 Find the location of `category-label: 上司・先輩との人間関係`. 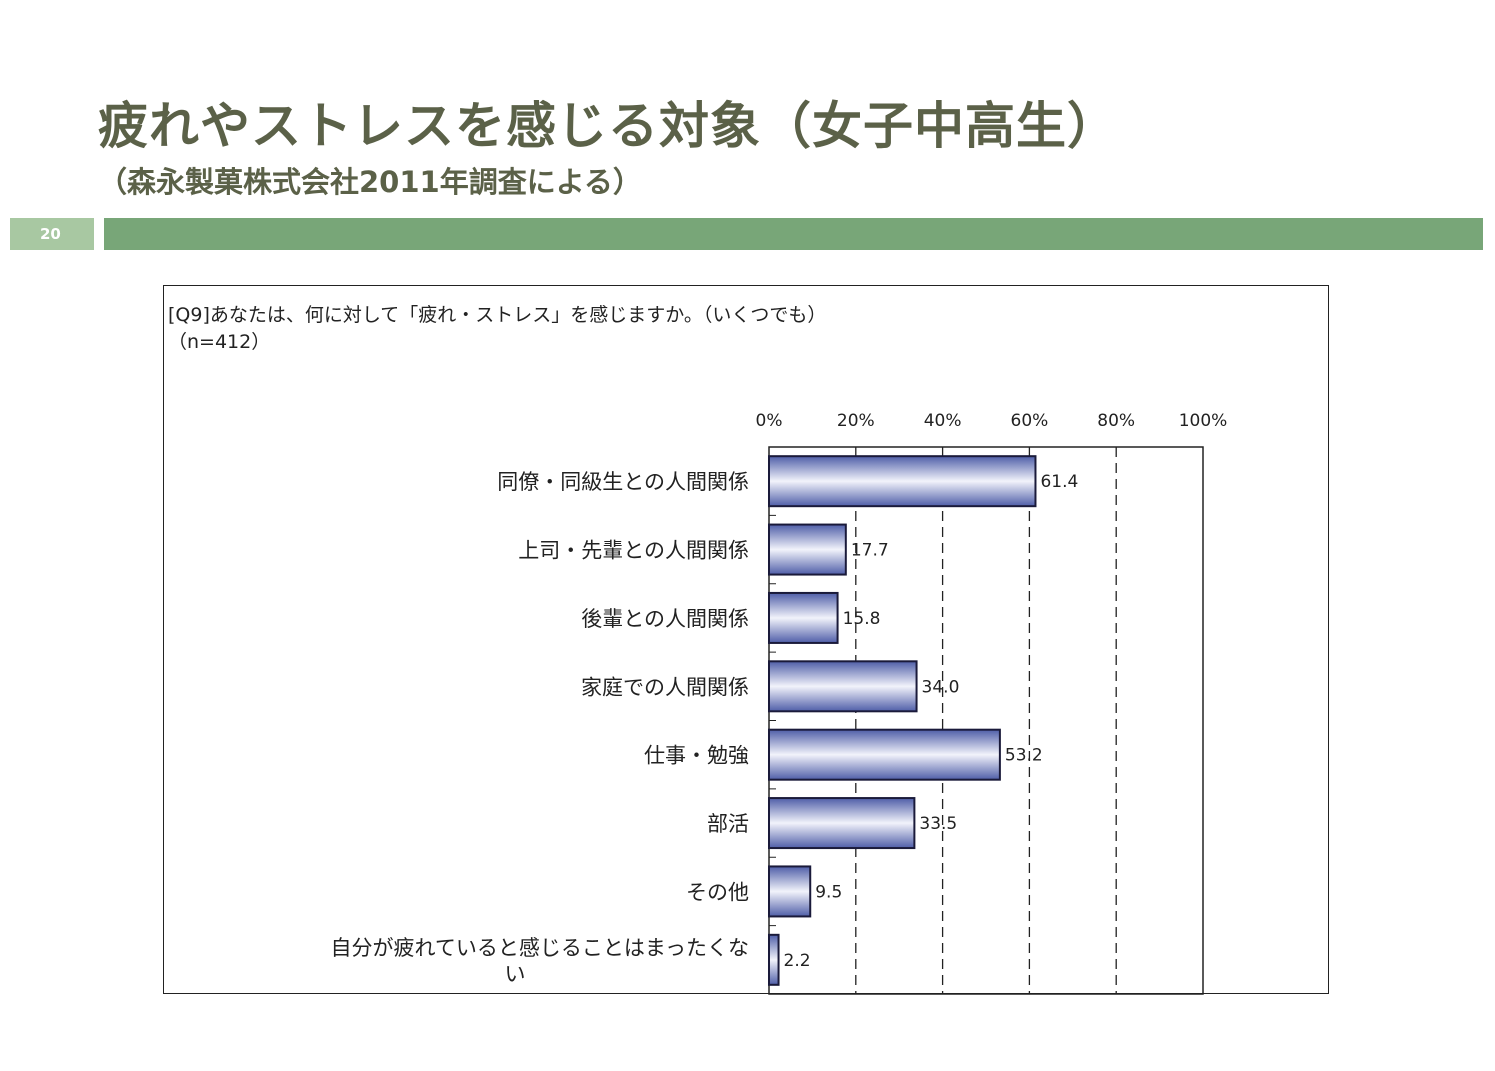

category-label: 上司・先輩との人間関係 is located at coordinates (633, 551).